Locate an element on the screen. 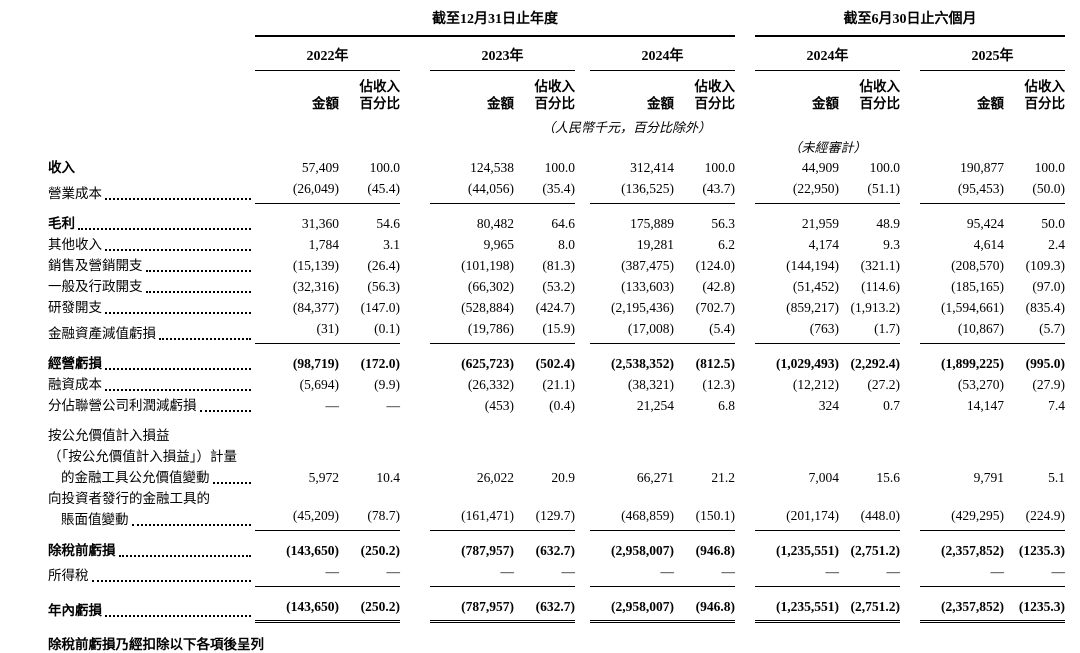 This screenshot has height=653, width=1080. row-label: 金融資產減值虧損 is located at coordinates (151, 331).